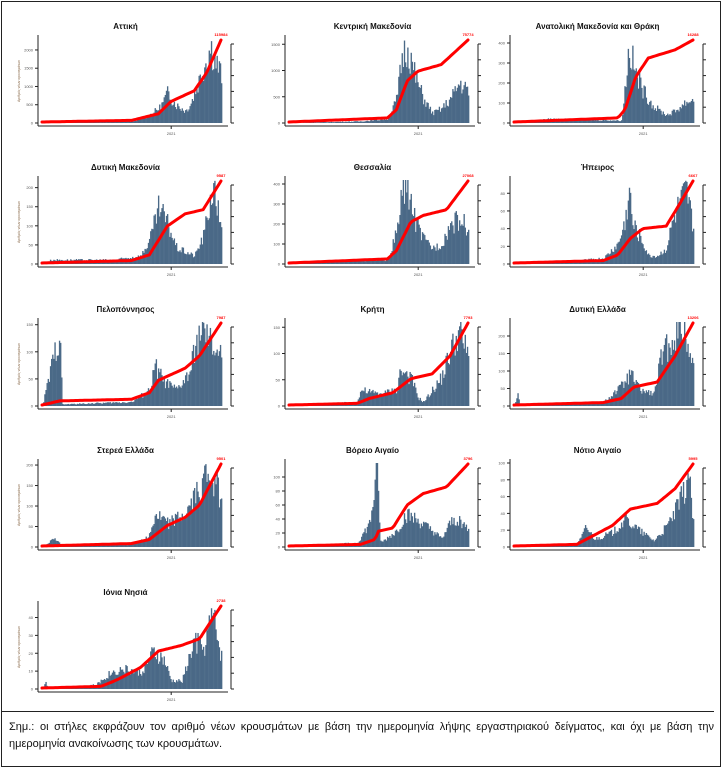  What do you see at coordinates (597, 167) in the screenshot?
I see `chart-title: Ήπειρος` at bounding box center [597, 167].